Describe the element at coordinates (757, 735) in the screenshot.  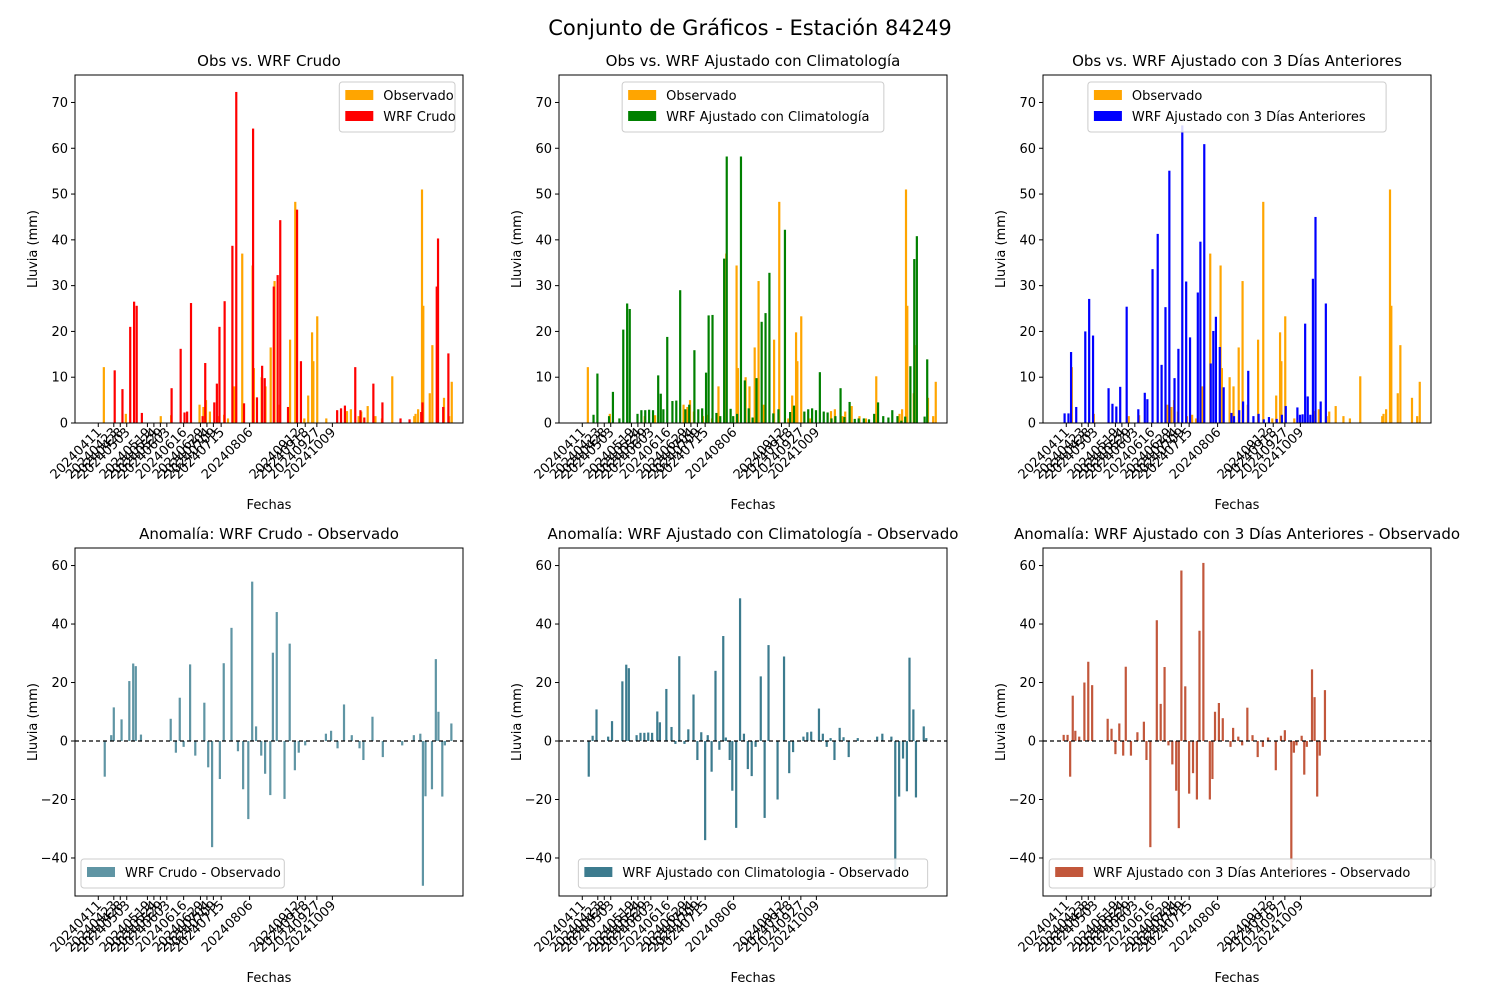
I see `bars` at that location.